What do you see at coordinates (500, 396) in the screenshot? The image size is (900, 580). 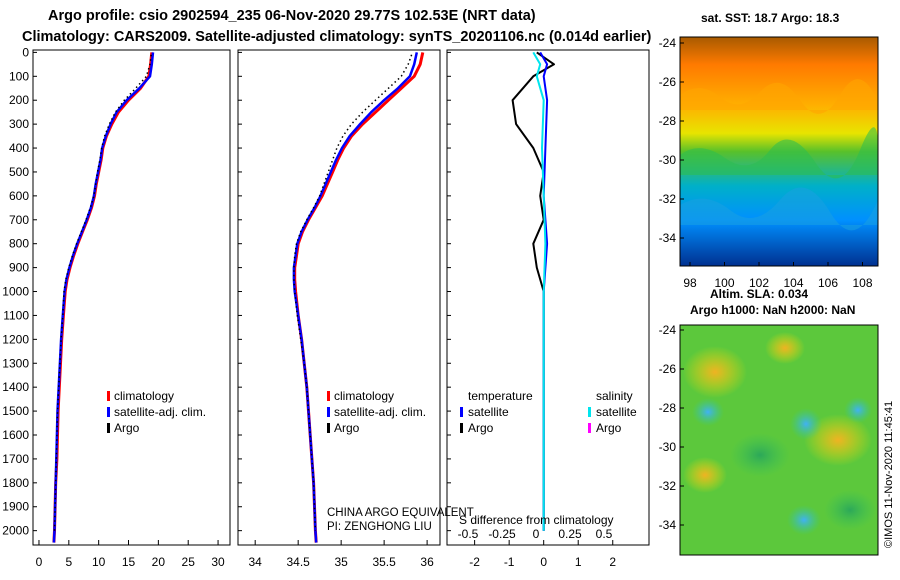 I see `legend-heading-temperature: temperature` at bounding box center [500, 396].